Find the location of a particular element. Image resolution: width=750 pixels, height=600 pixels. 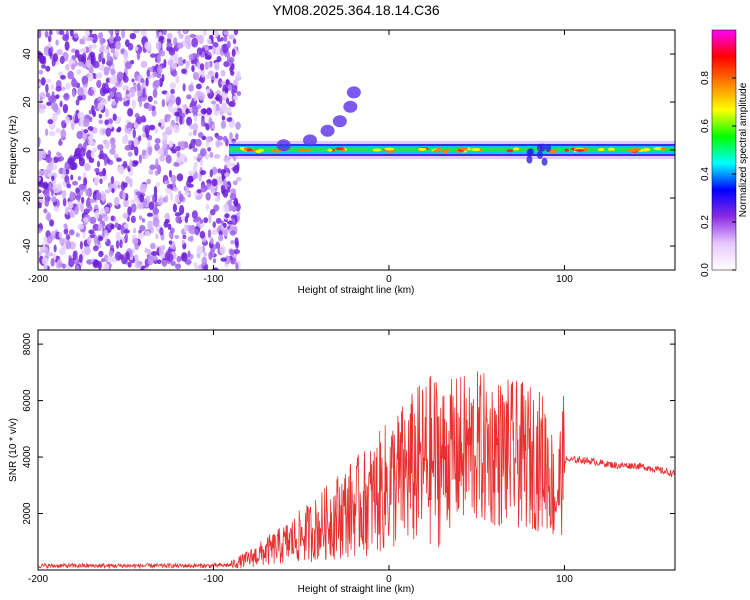

spectrogram-x-tick-label: -100 is located at coordinates (213, 279).